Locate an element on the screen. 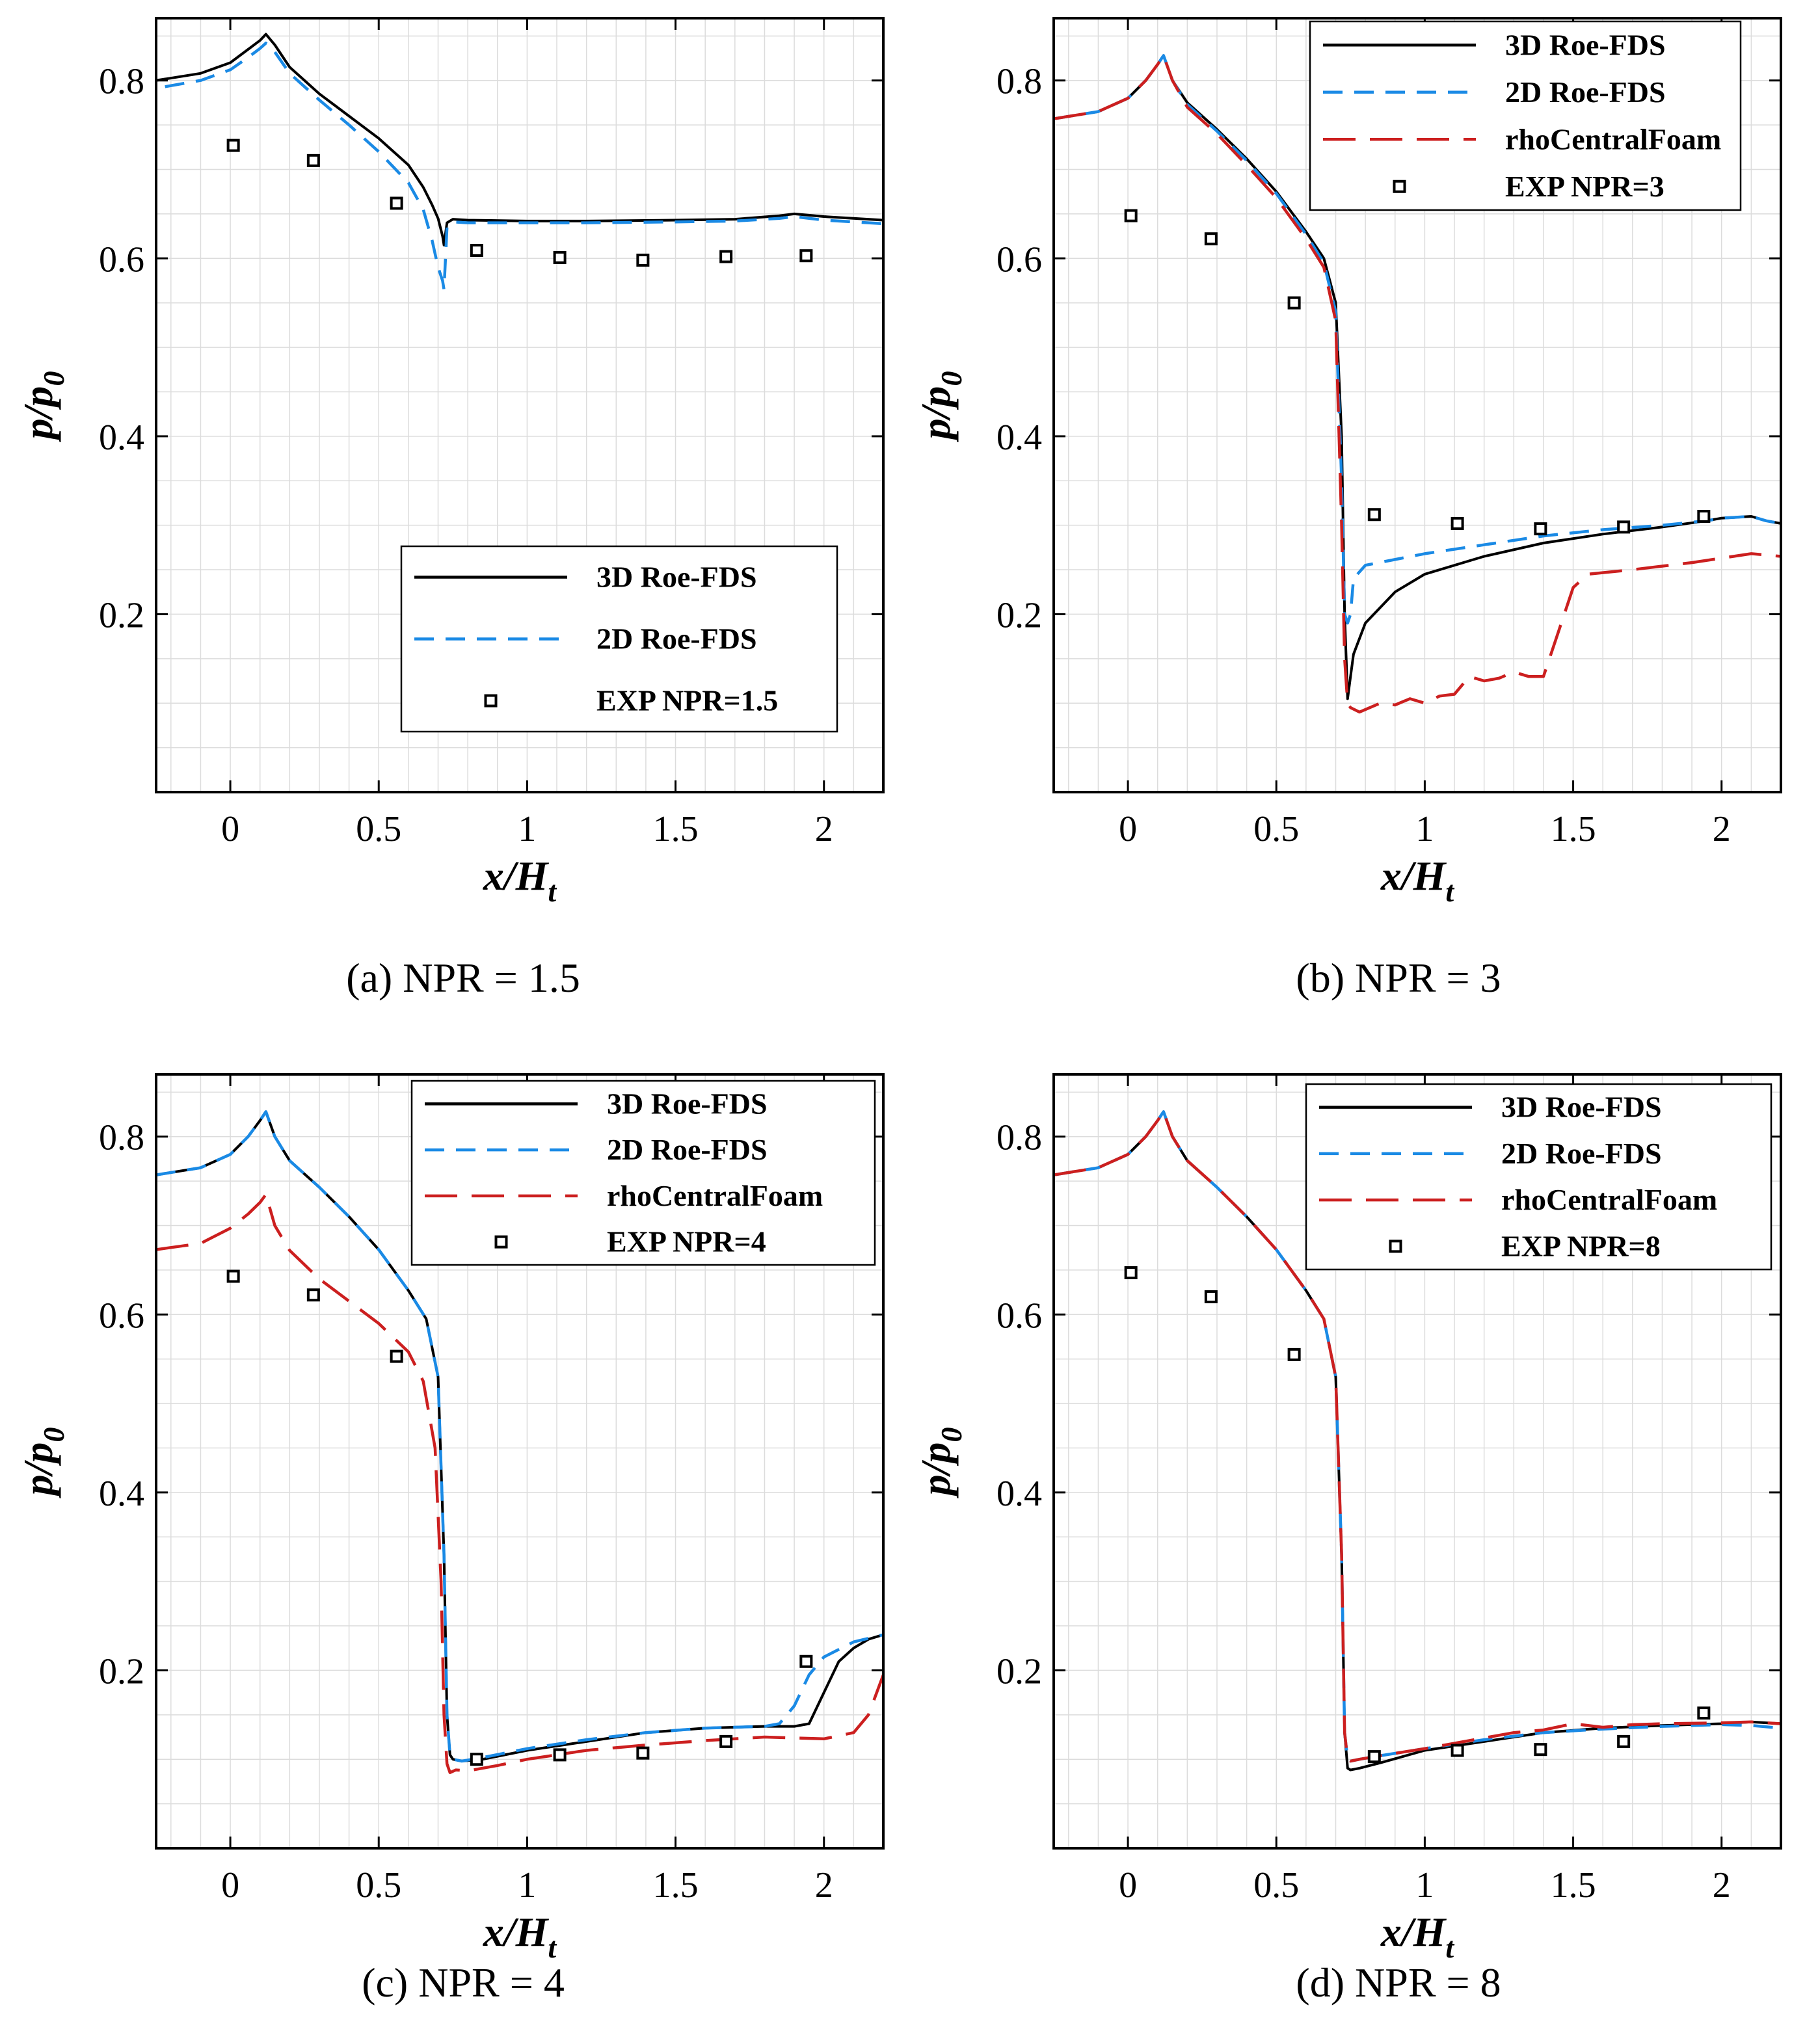 Image resolution: width=1805 pixels, height=2044 pixels. x-tick-label: 0.5 is located at coordinates (1276, 1885).